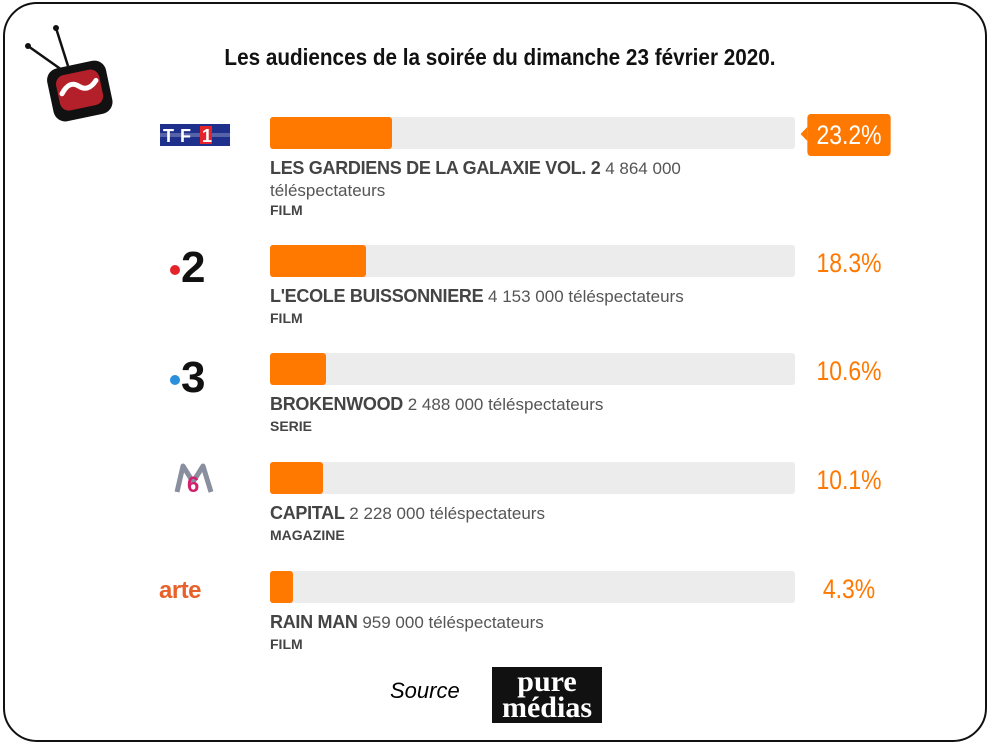  I want to click on arte-logo: arte, so click(195, 589).